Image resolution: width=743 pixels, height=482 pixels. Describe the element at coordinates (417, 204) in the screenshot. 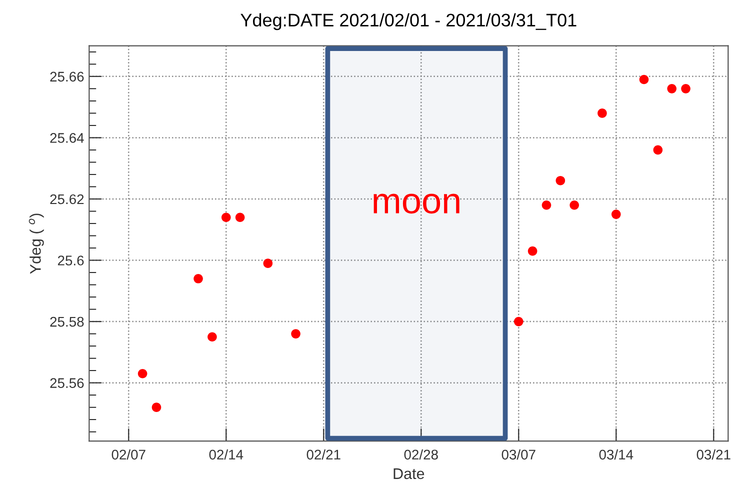

I see `band-label: moon` at that location.